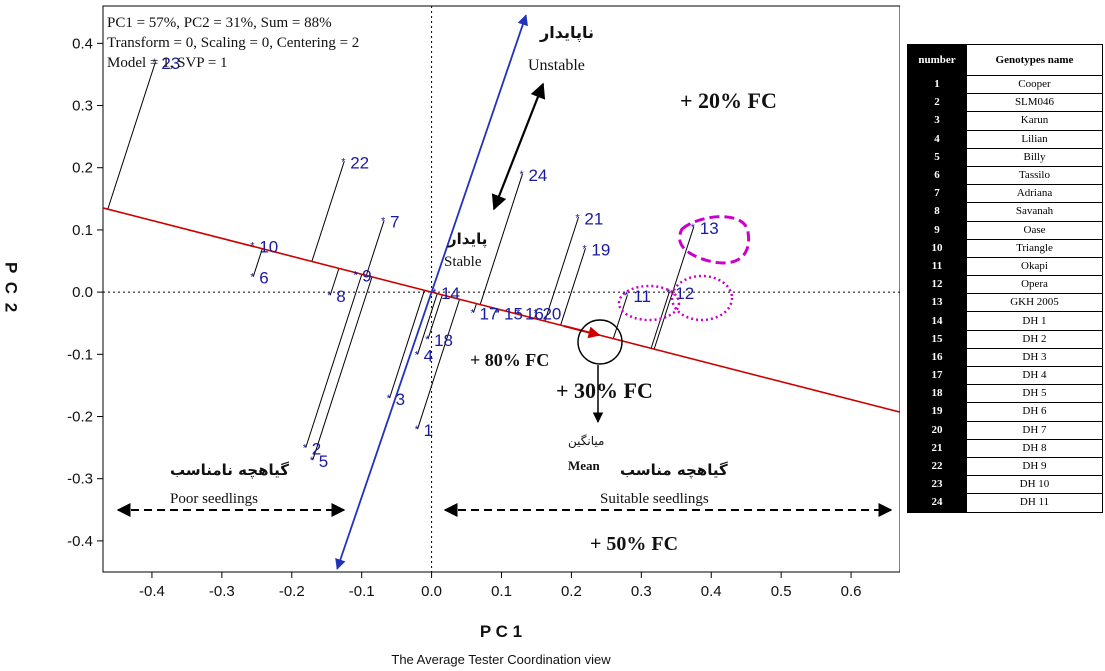 Image resolution: width=1105 pixels, height=671 pixels. I want to click on table-row: 12 Opera, so click(1005, 285).